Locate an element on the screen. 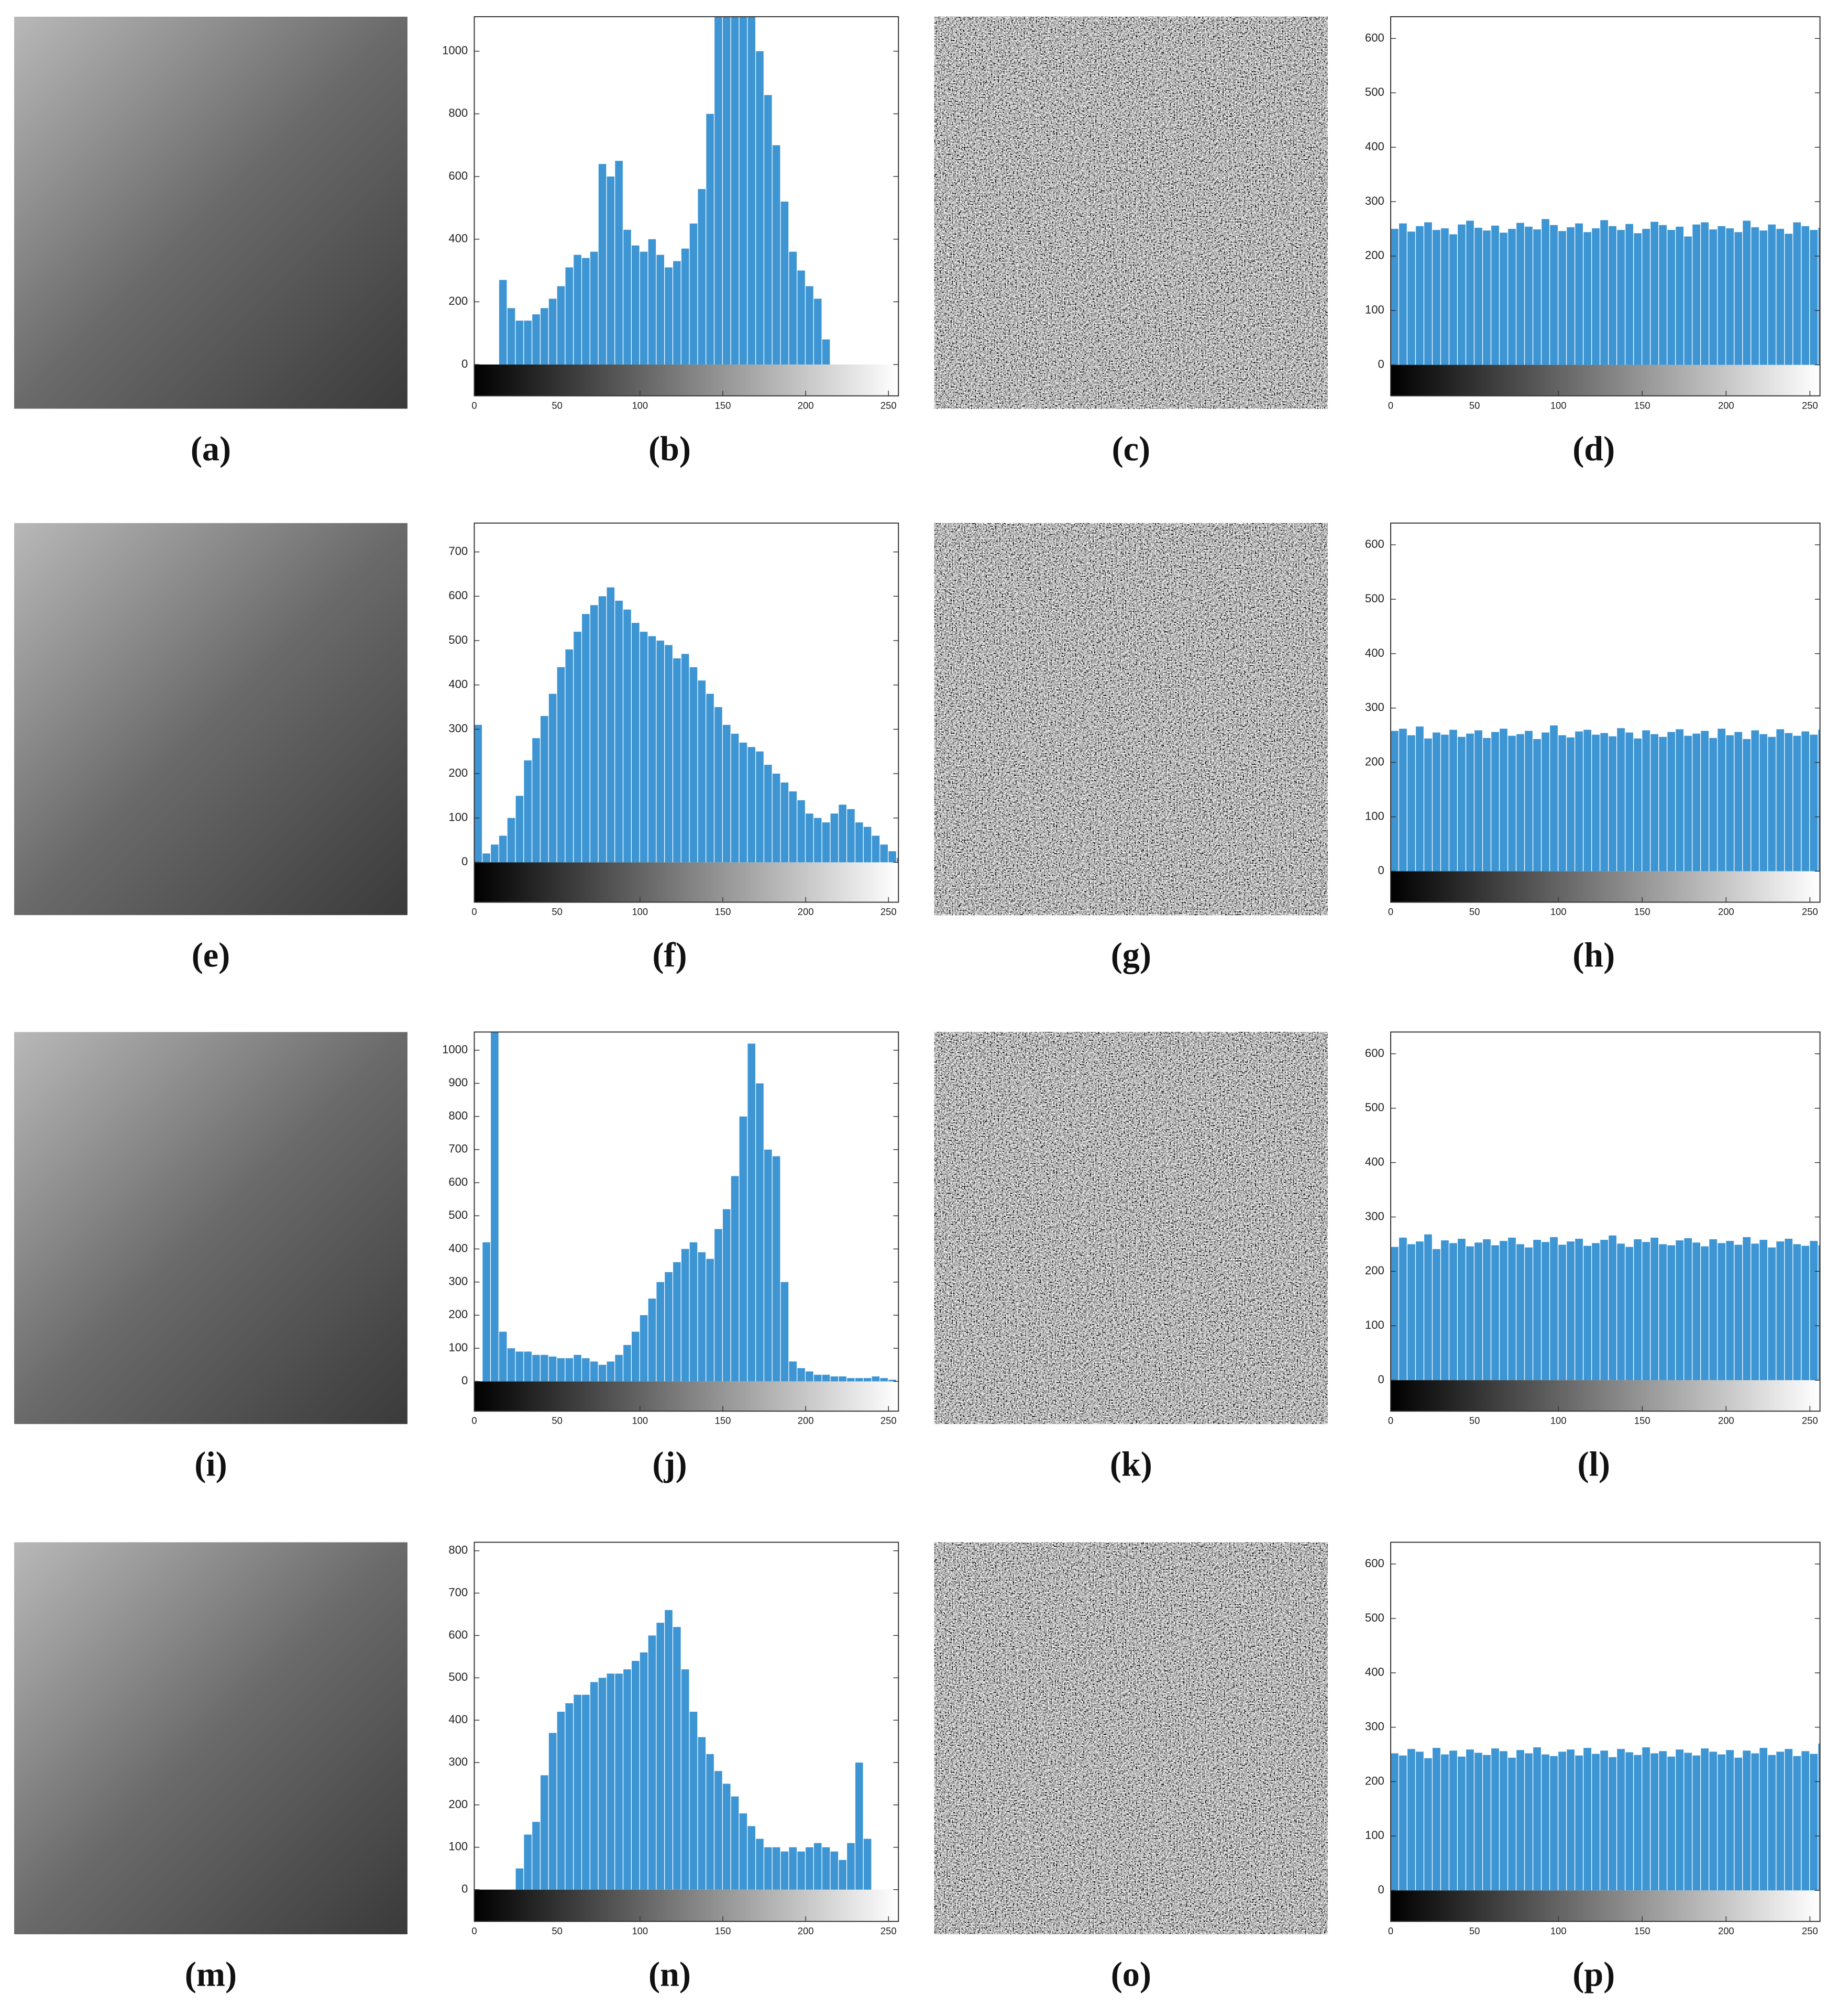  caption: (e) is located at coordinates (211, 956).